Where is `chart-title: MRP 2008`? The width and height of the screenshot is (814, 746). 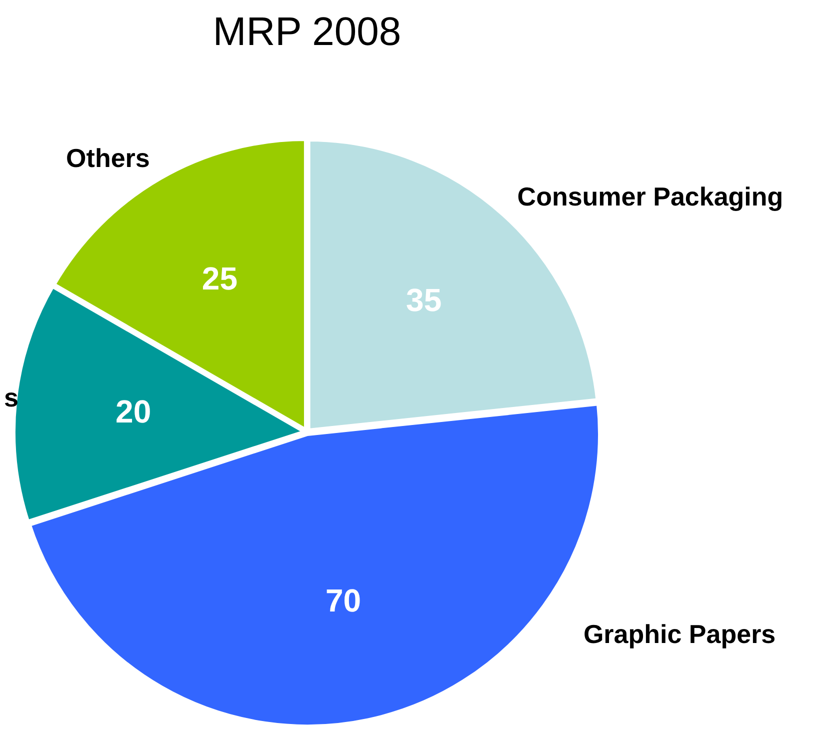
chart-title: MRP 2008 is located at coordinates (307, 32).